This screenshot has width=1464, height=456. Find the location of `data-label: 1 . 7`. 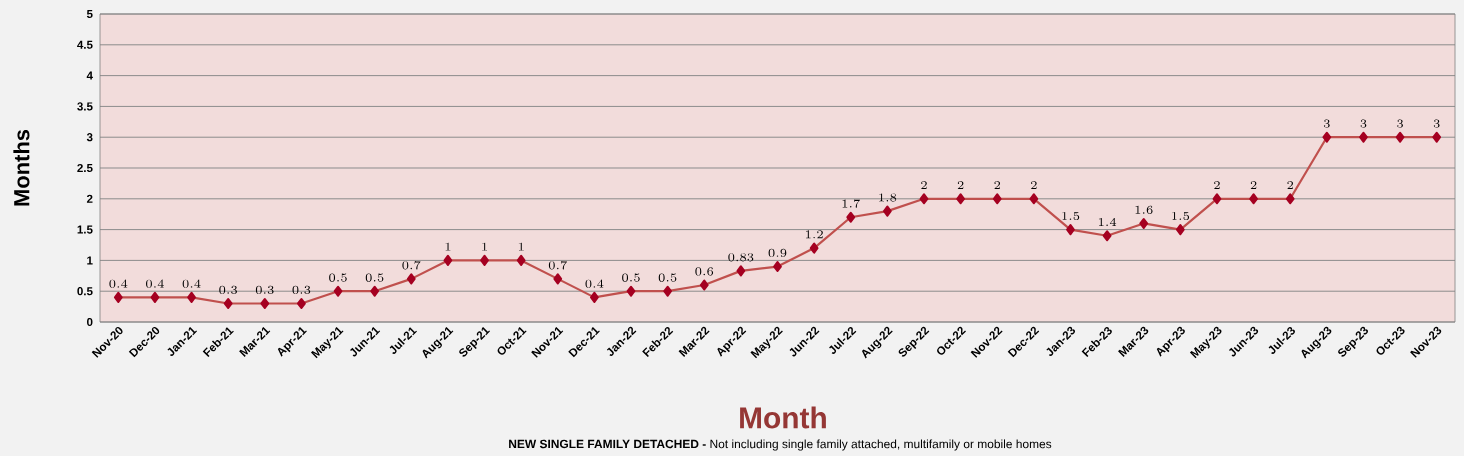

data-label: 1 . 7 is located at coordinates (851, 203).